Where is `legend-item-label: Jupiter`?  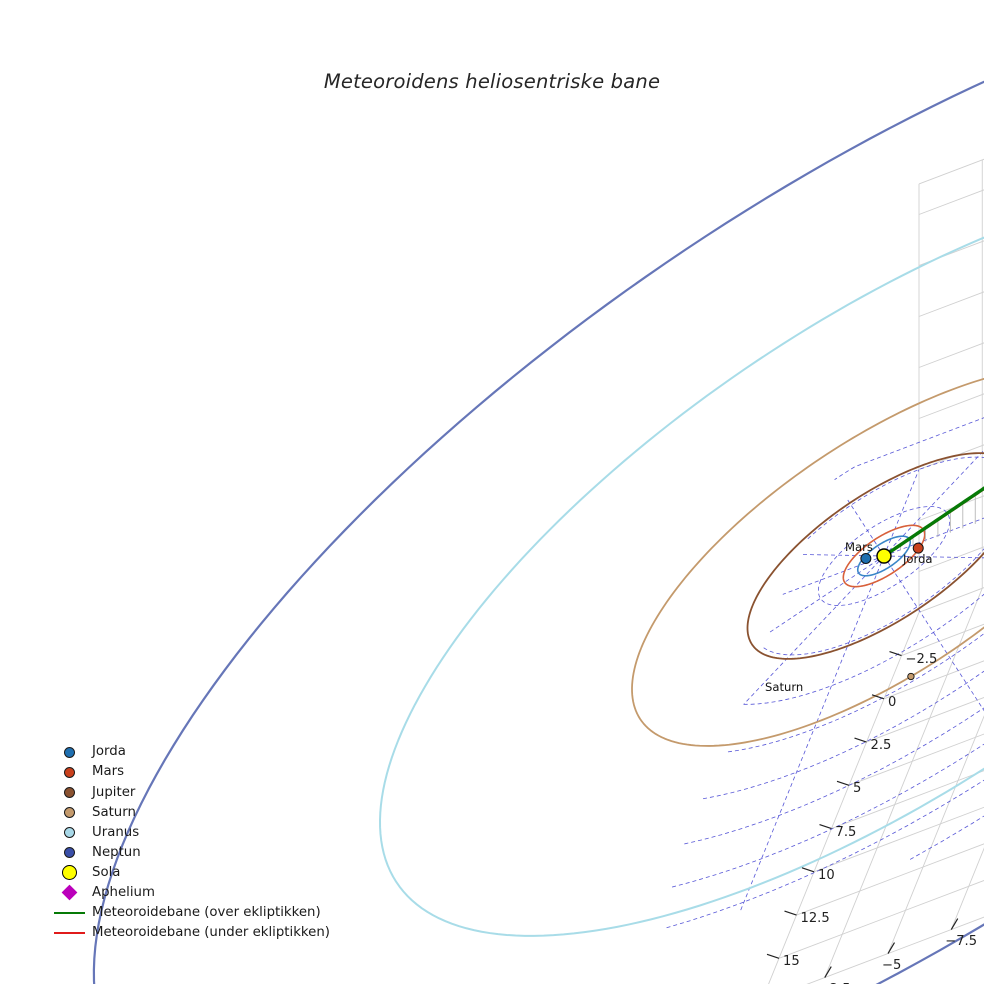
legend-item-label: Jupiter is located at coordinates (114, 792).